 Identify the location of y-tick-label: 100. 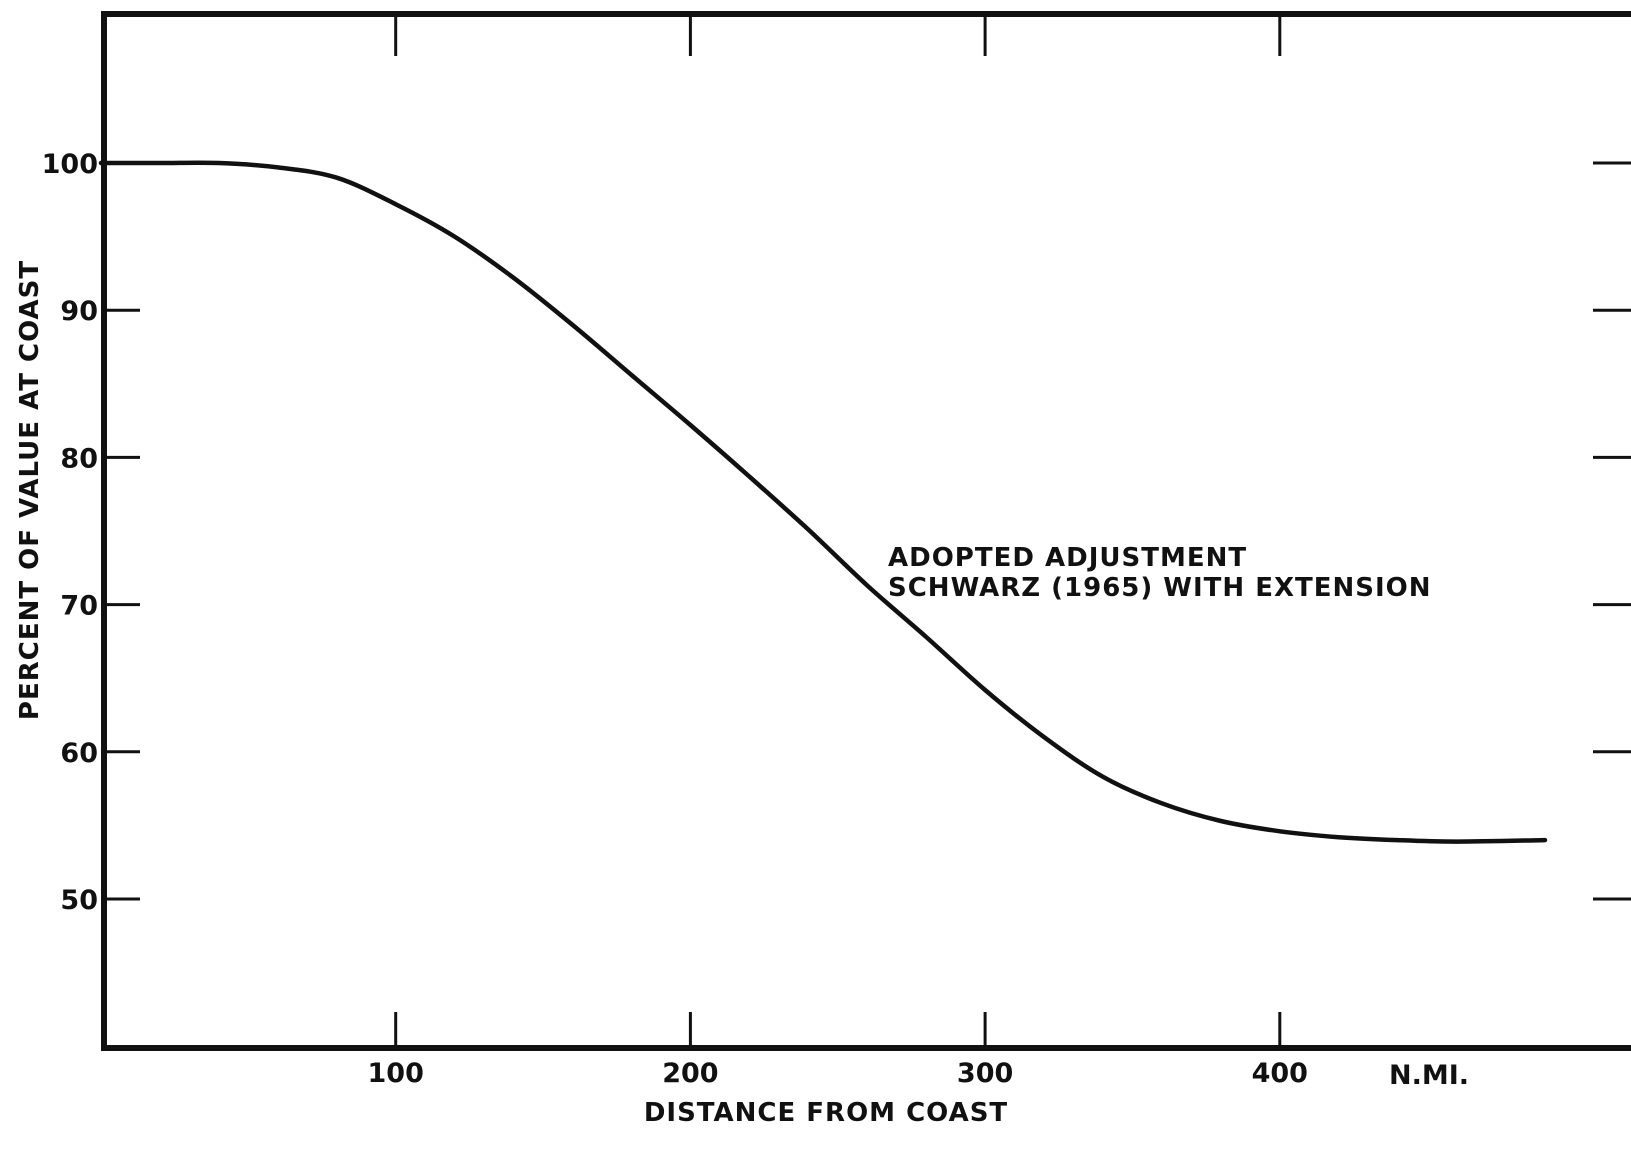
(70, 164).